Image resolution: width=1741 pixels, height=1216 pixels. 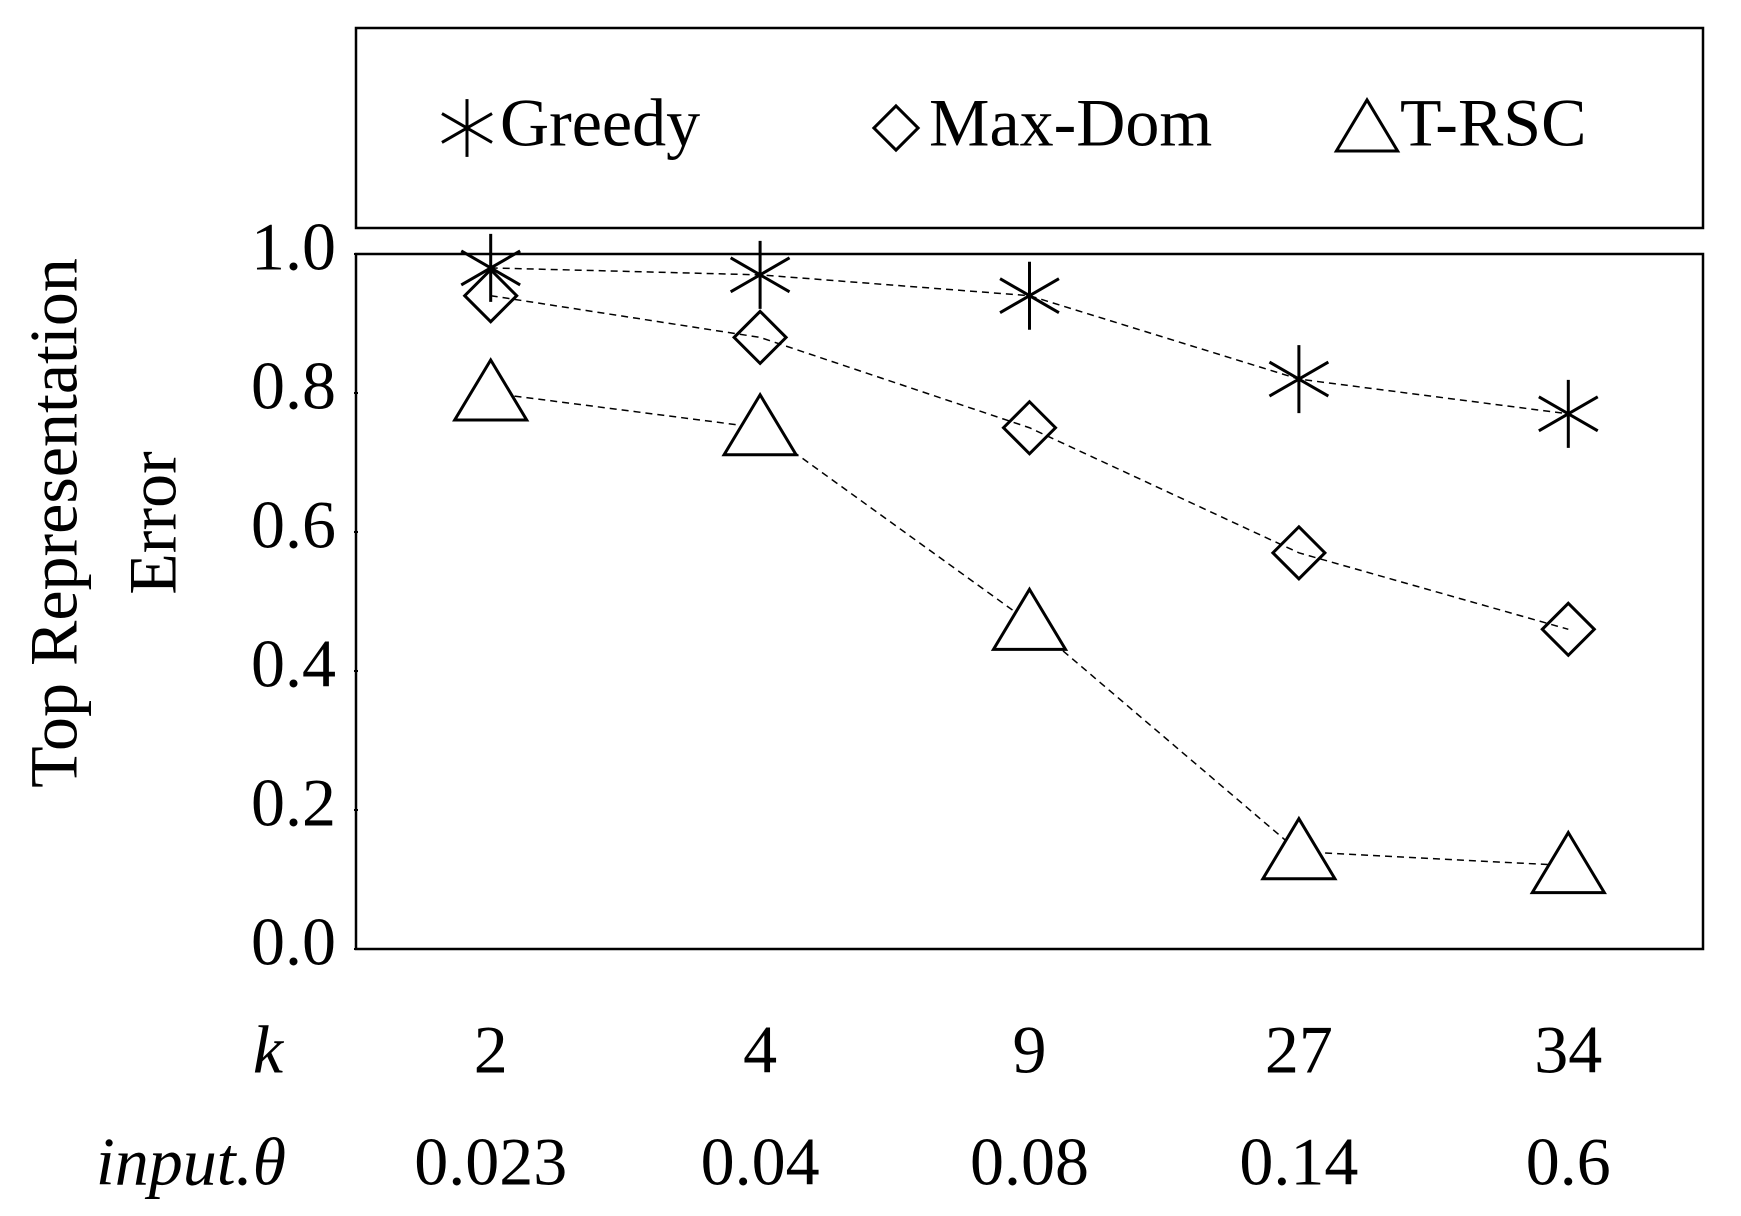 I want to click on x-tick-label: 34, so click(x=1568, y=1050).